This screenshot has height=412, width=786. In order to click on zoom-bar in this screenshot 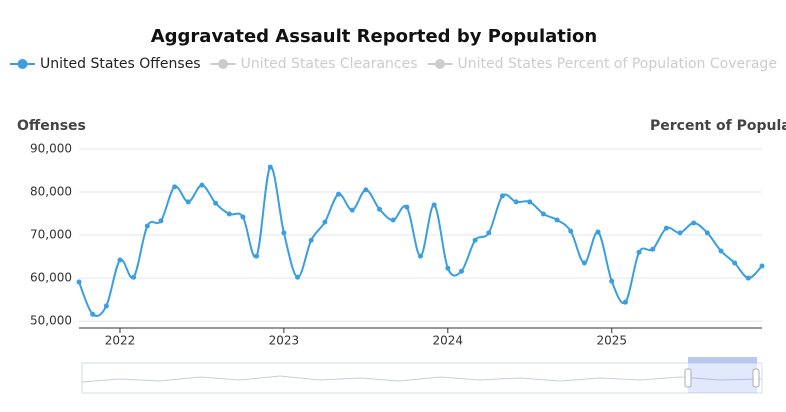, I will do `click(722, 360)`.